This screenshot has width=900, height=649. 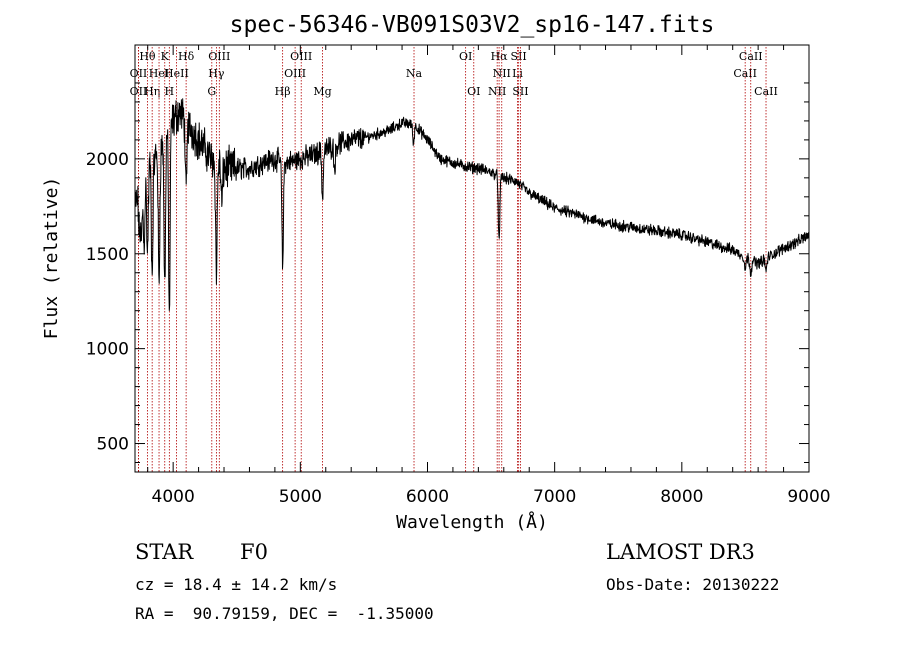 What do you see at coordinates (254, 552) in the screenshot?
I see `object-subclass: F0` at bounding box center [254, 552].